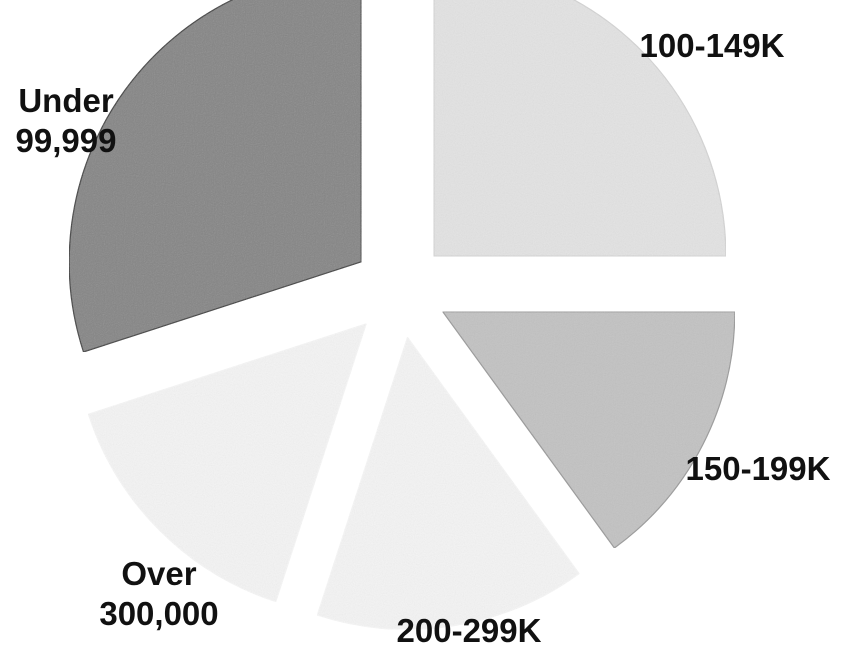  I want to click on slice-label-4-line-1: Over, so click(158, 573).